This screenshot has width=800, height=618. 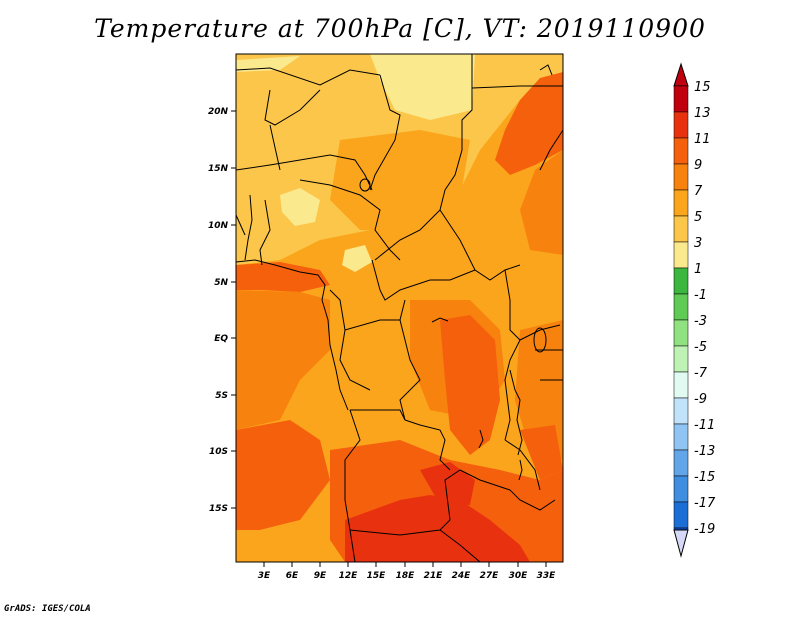 What do you see at coordinates (422, 87) in the screenshot?
I see `field-north-pale` at bounding box center [422, 87].